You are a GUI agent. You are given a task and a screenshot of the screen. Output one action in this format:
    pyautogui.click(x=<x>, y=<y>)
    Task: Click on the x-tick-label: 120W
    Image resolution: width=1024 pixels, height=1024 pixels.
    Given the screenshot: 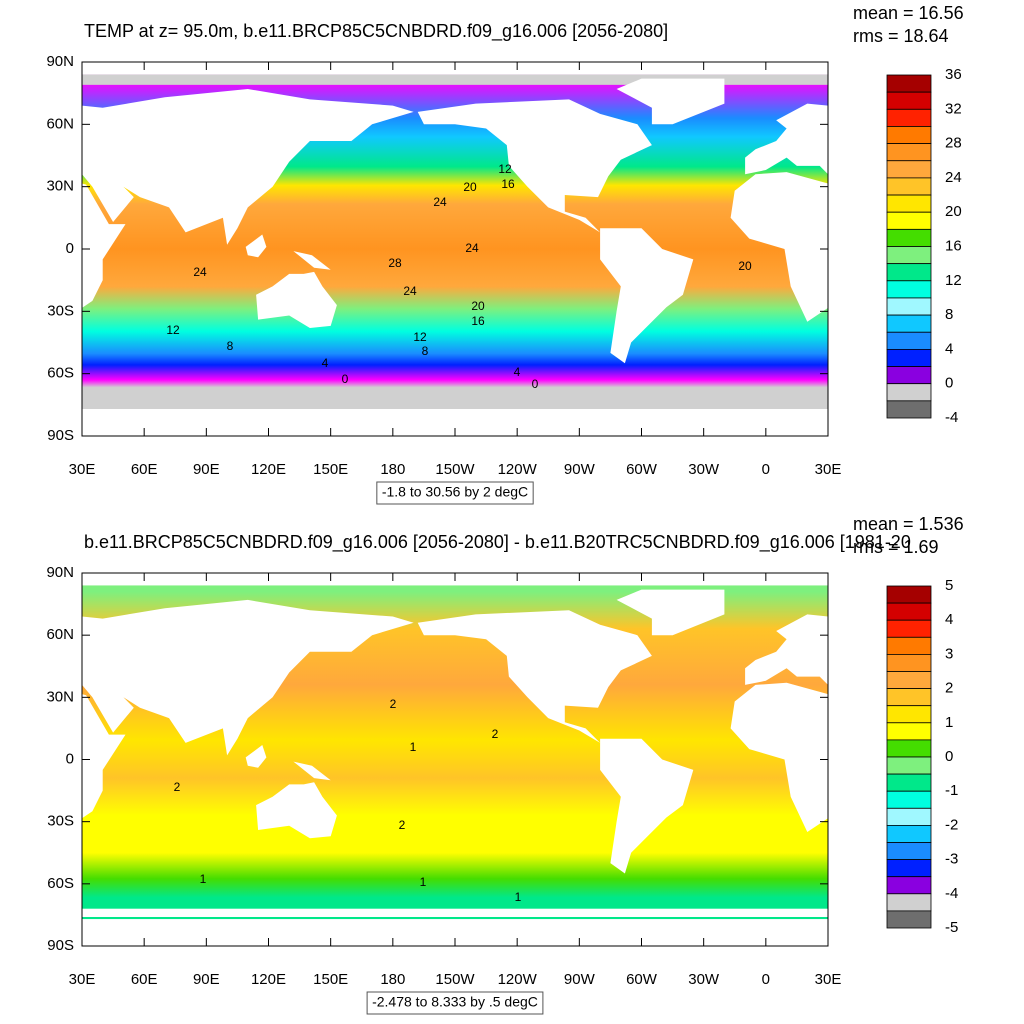 What is the action you would take?
    pyautogui.click(x=518, y=979)
    